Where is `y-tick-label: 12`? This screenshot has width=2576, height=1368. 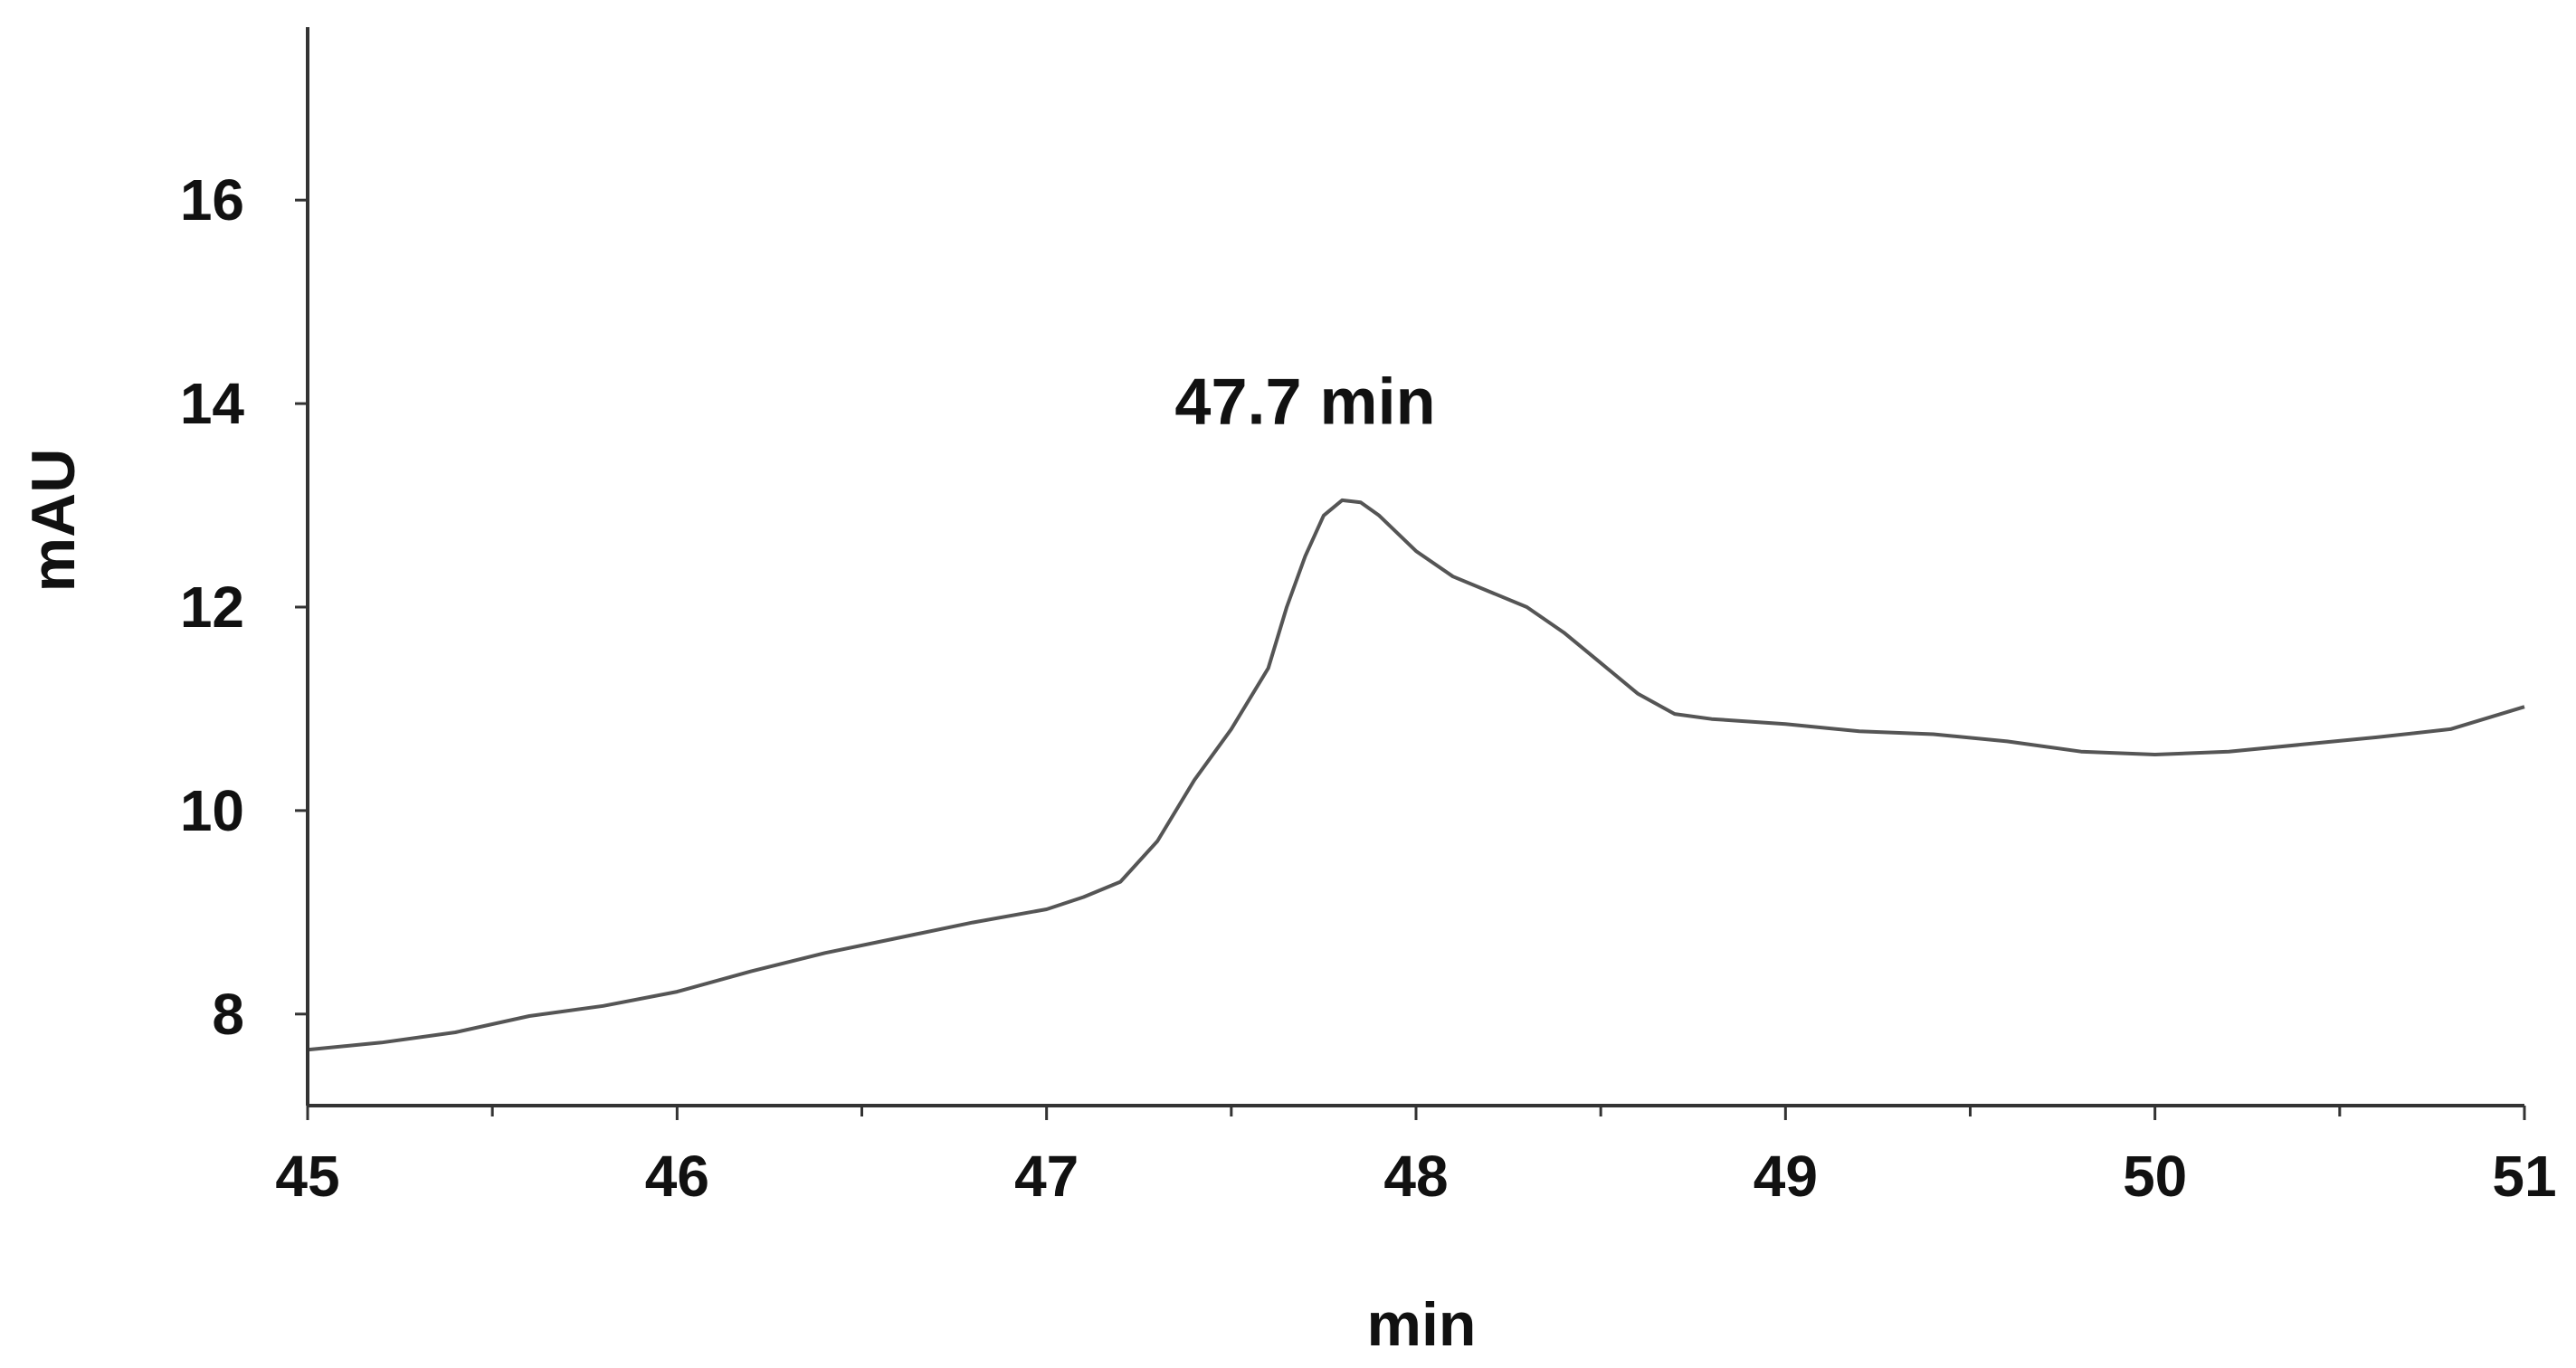
y-tick-label: 12 is located at coordinates (212, 608).